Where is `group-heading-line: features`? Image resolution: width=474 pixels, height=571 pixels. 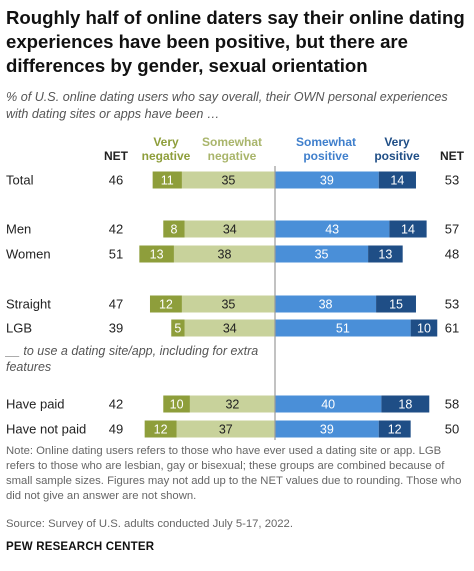 group-heading-line: features is located at coordinates (28, 367).